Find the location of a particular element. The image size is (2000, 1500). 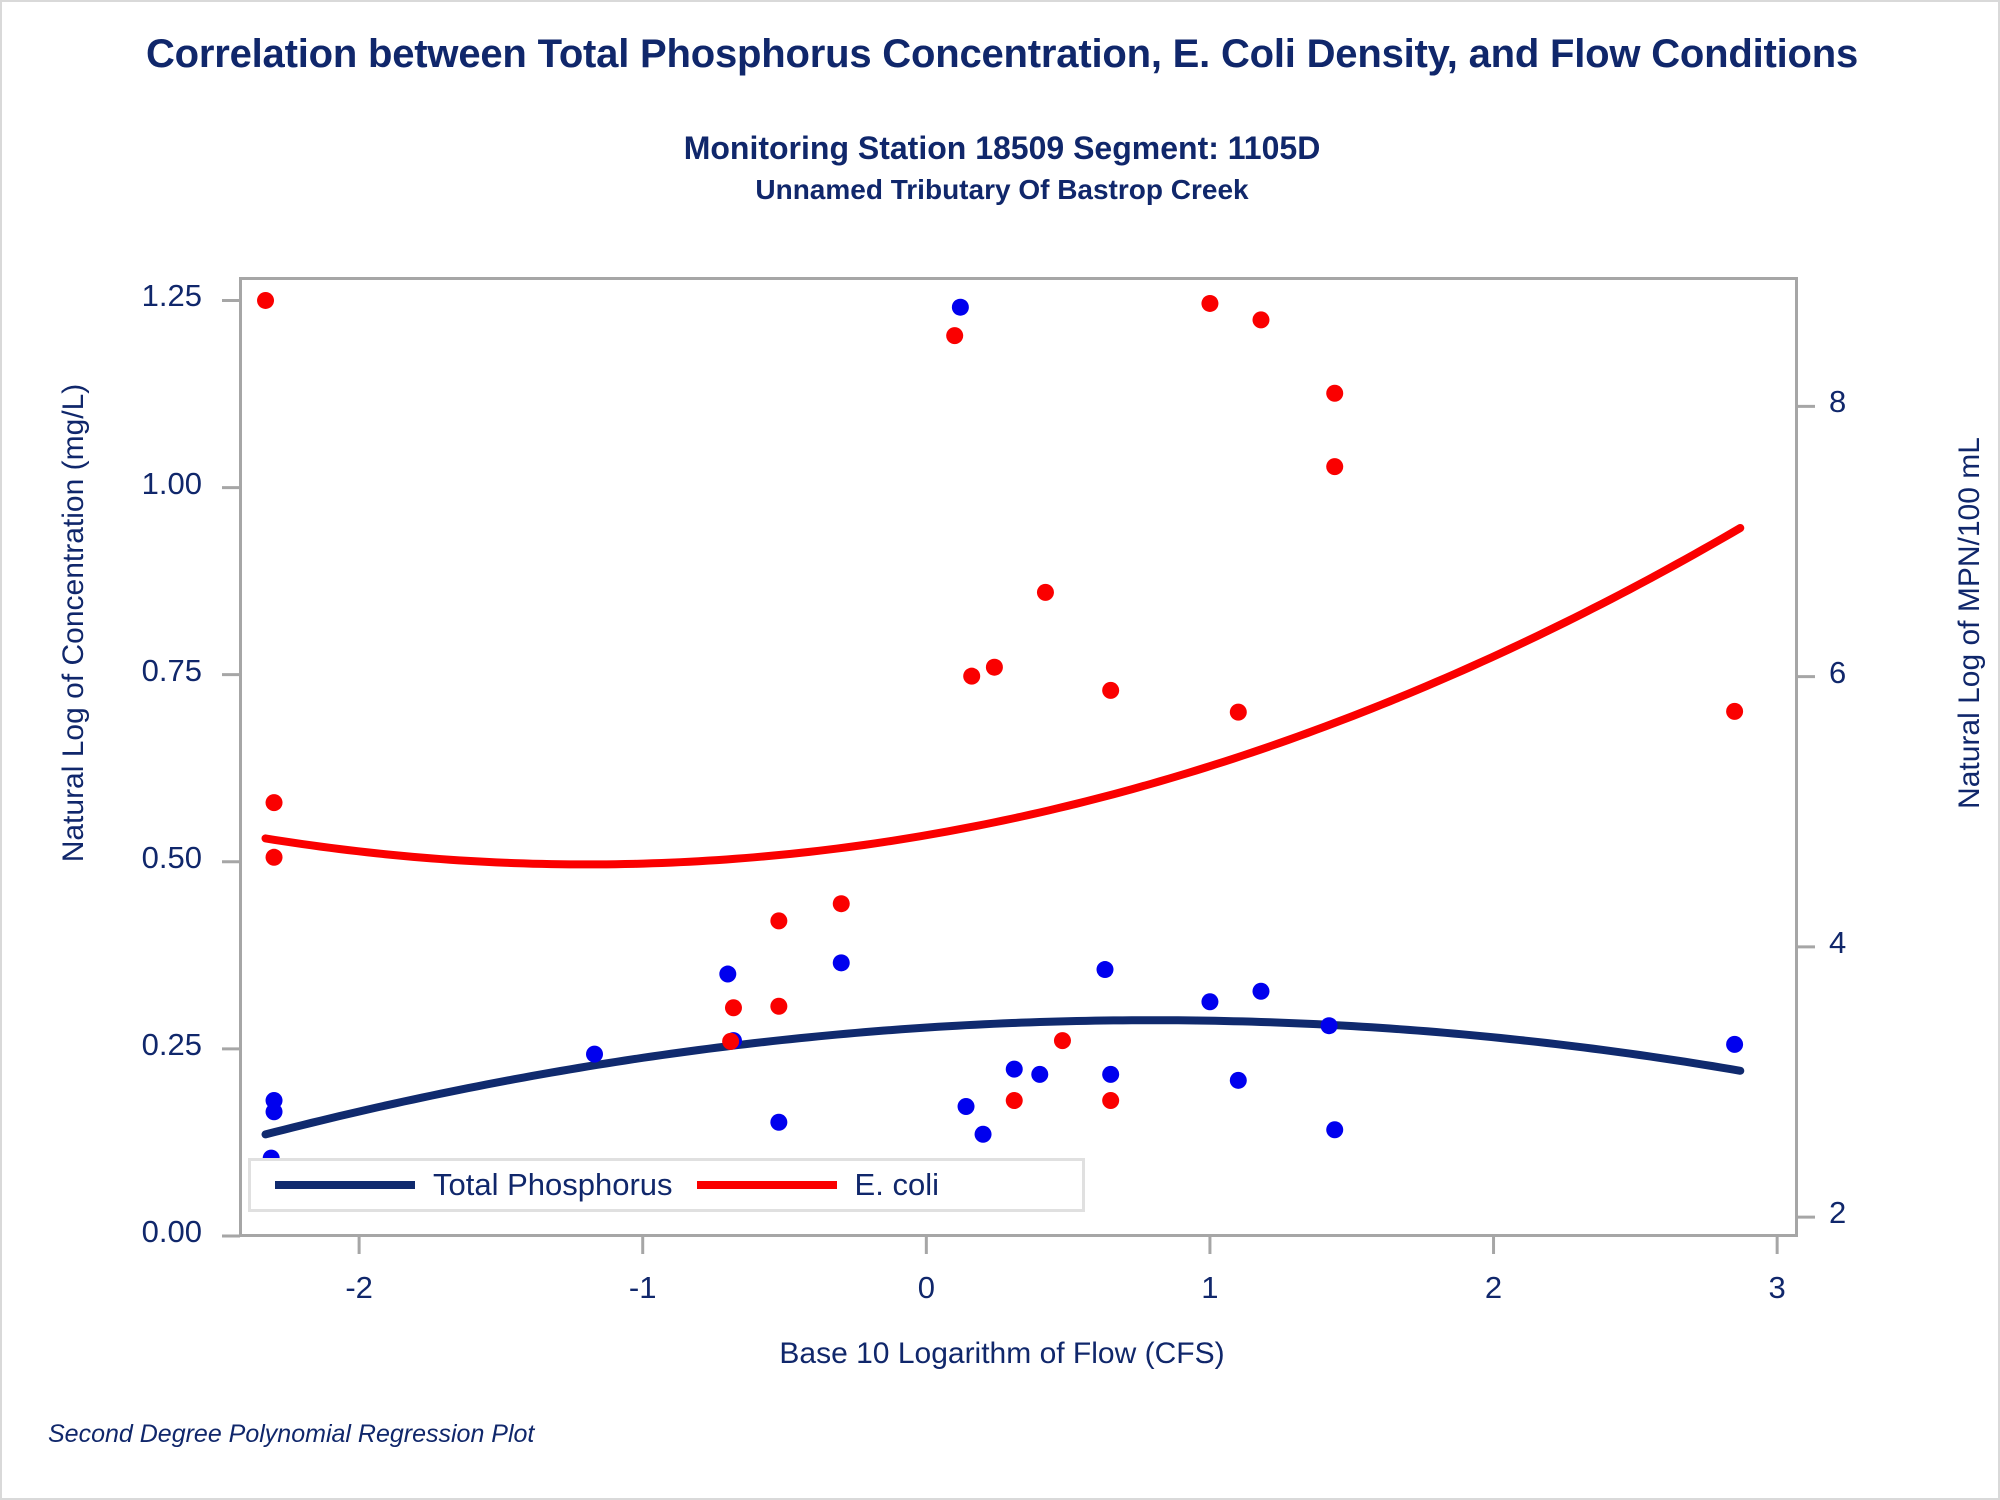

legend-swatch-ecoli is located at coordinates (766, 1185).